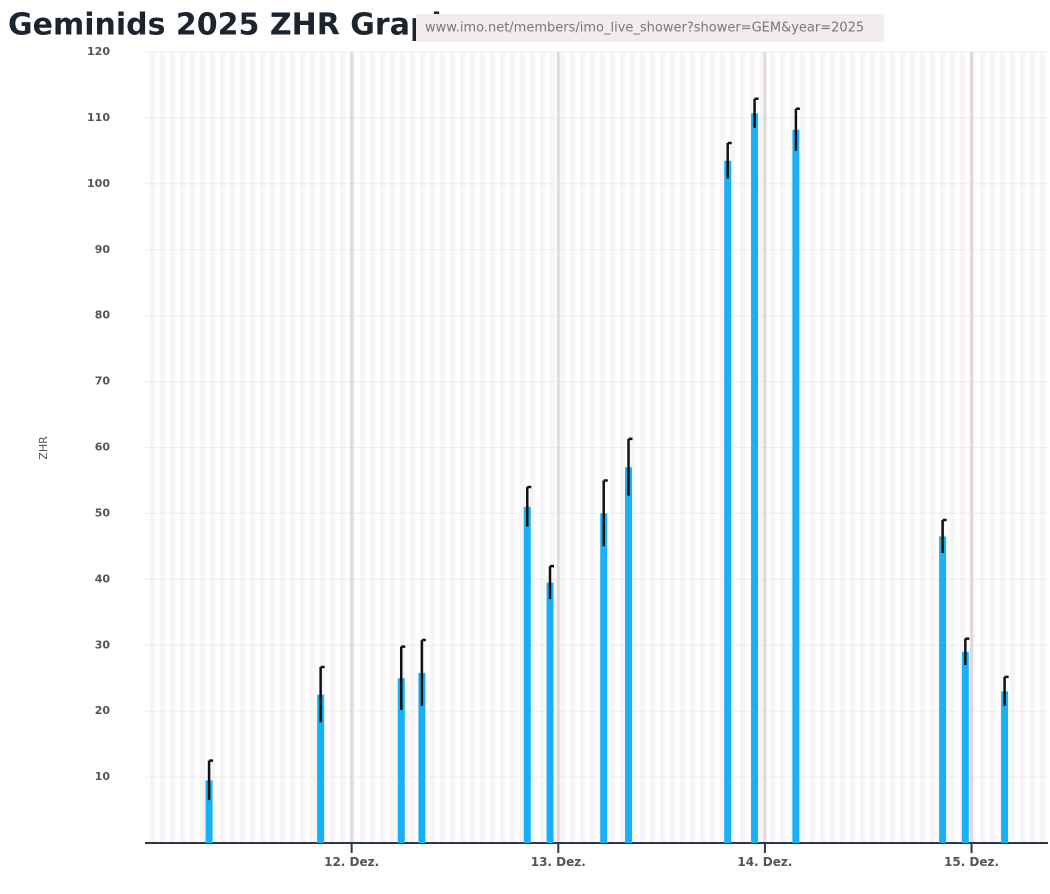 The width and height of the screenshot is (1050, 894). Describe the element at coordinates (103, 512) in the screenshot. I see `y-tick-label: 50` at that location.